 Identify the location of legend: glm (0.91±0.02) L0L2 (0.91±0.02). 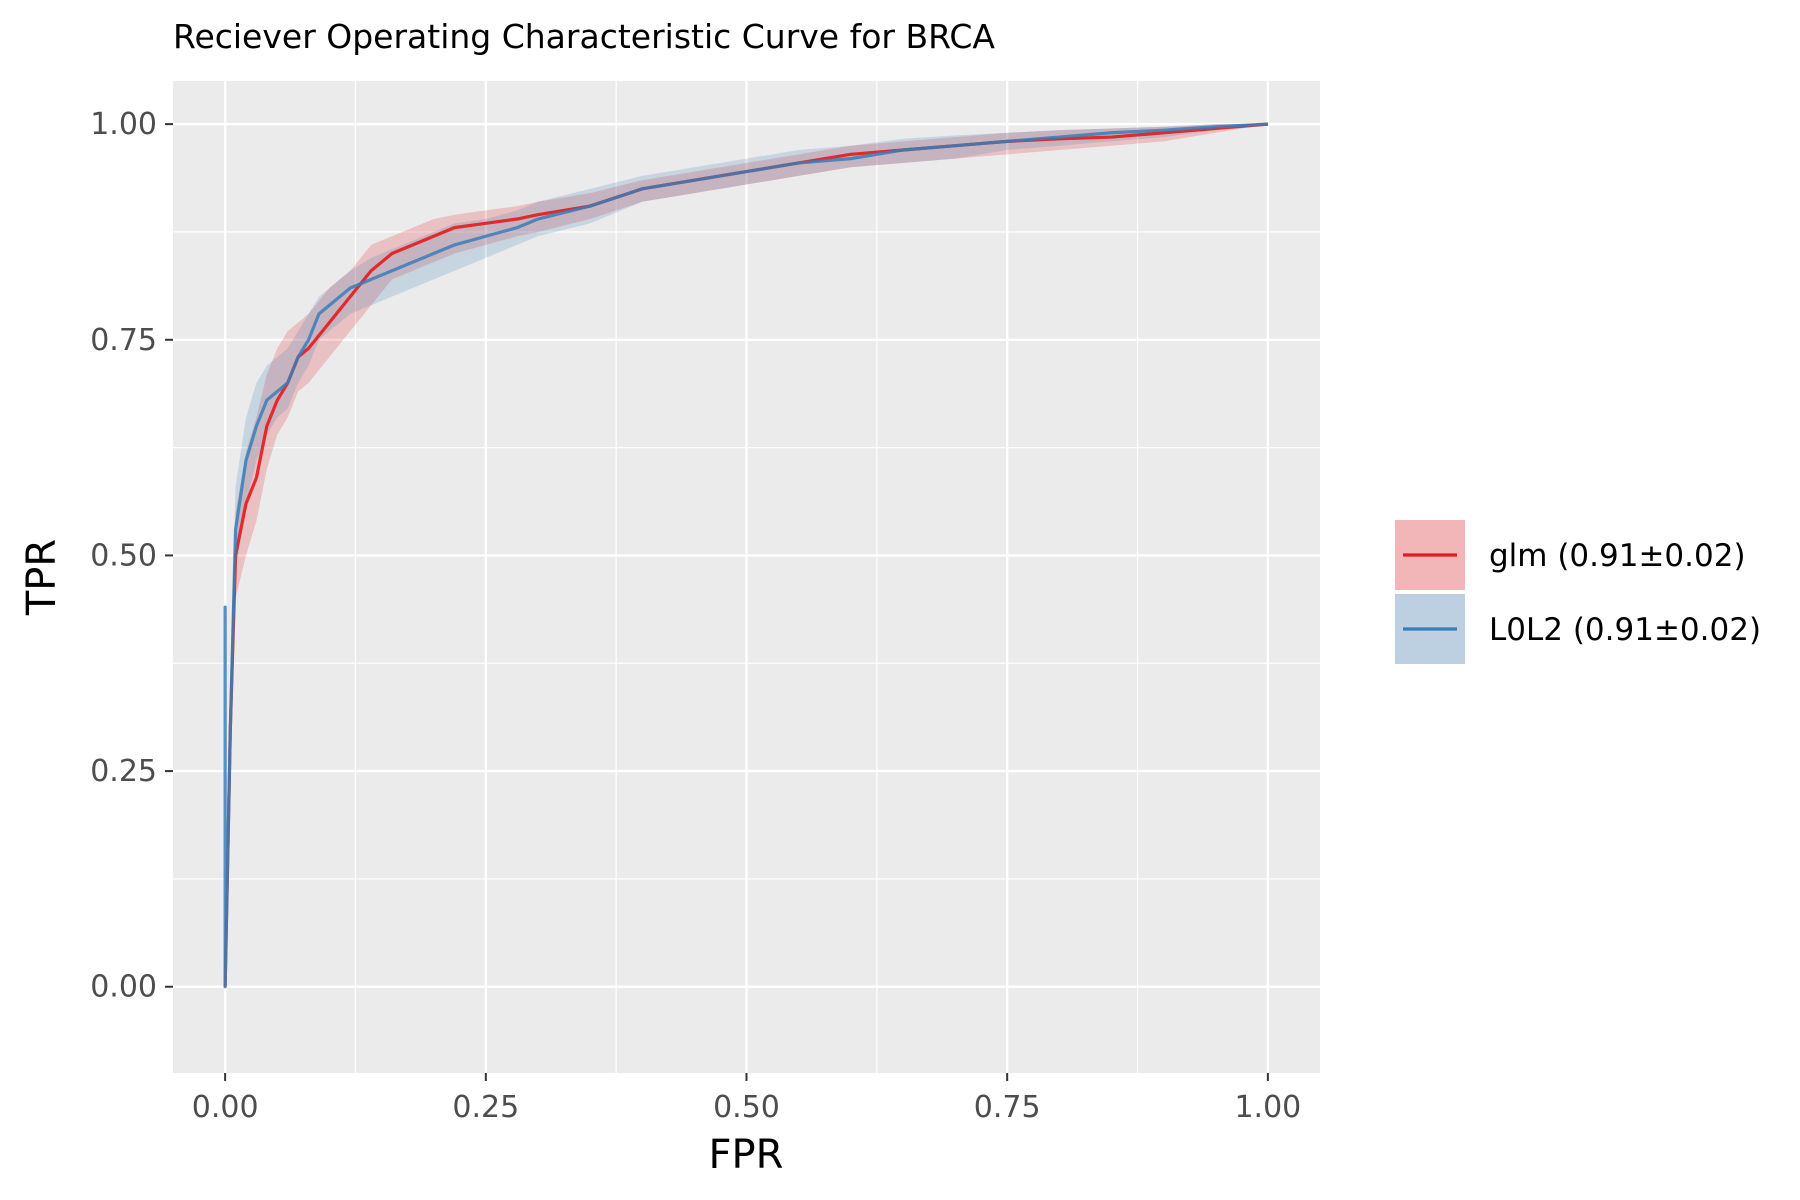
(1578, 592).